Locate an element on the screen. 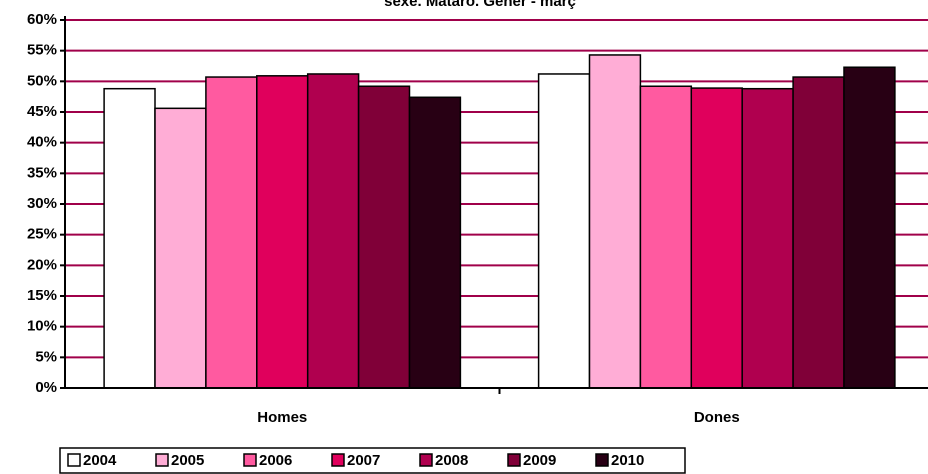 The height and width of the screenshot is (474, 928). y-tick-label: 20% is located at coordinates (42, 264).